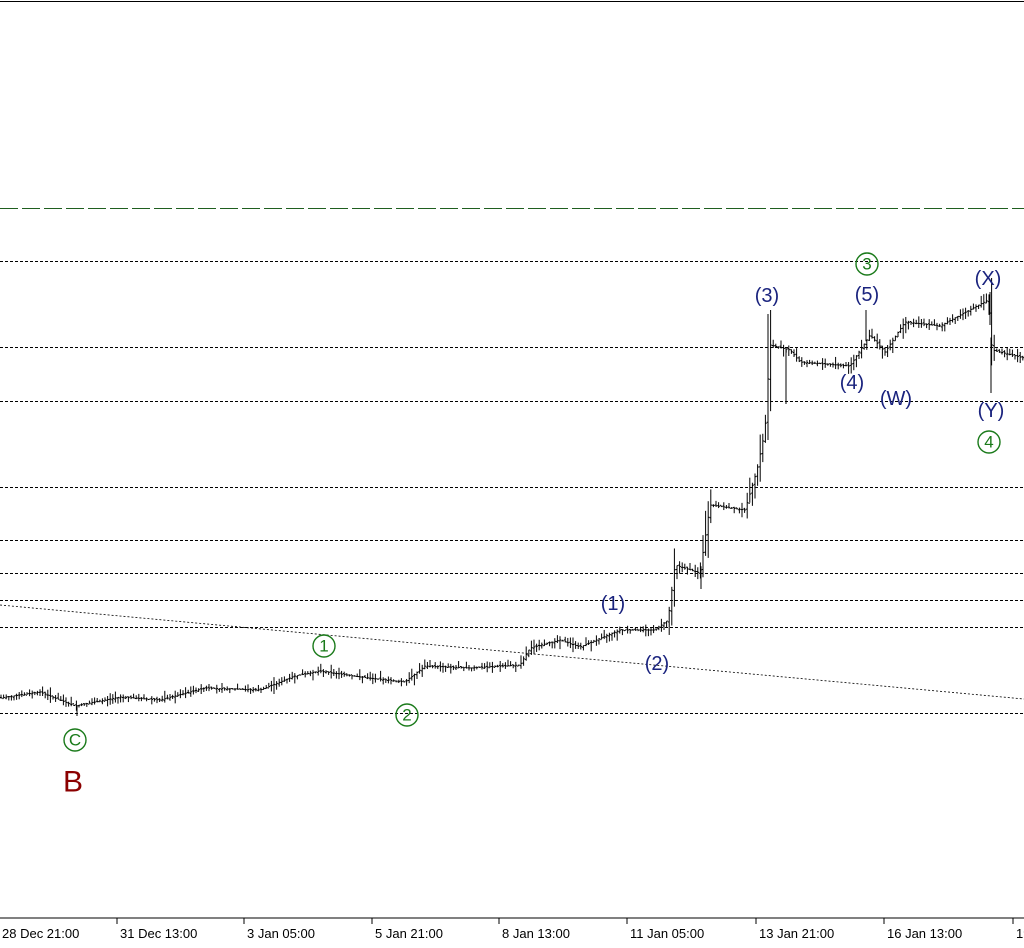  What do you see at coordinates (667, 933) in the screenshot?
I see `x-tick-label: 11 Jan 05:00` at bounding box center [667, 933].